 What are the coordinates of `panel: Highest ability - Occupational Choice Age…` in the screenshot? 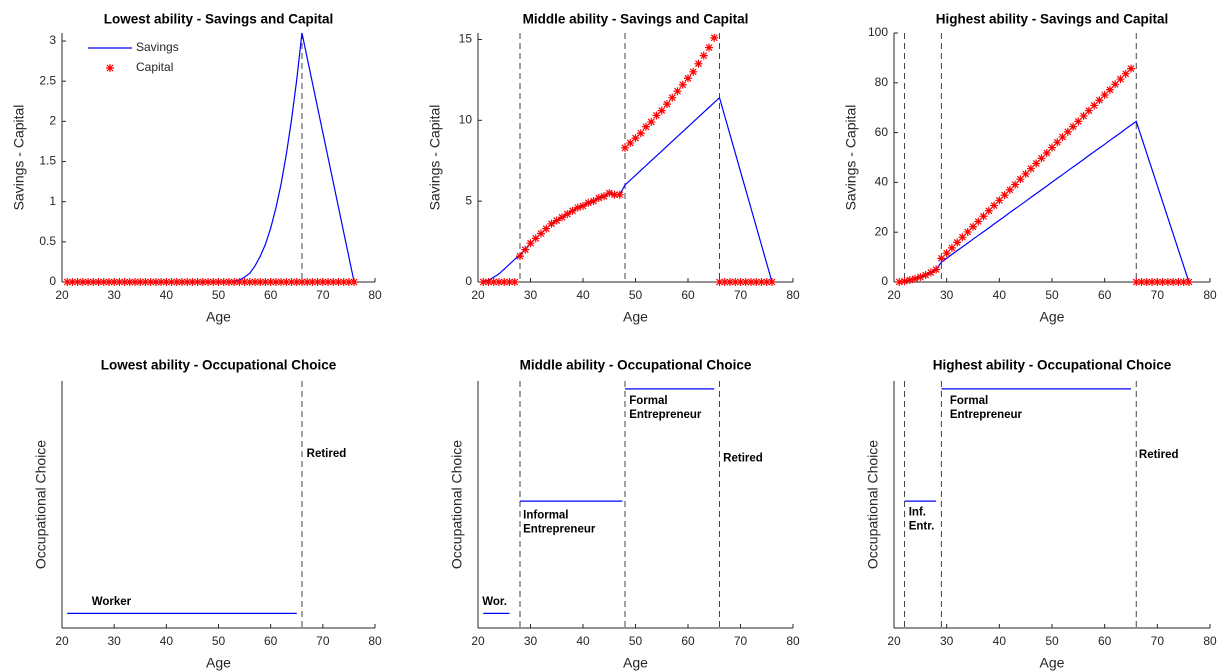 It's located at (1041, 514).